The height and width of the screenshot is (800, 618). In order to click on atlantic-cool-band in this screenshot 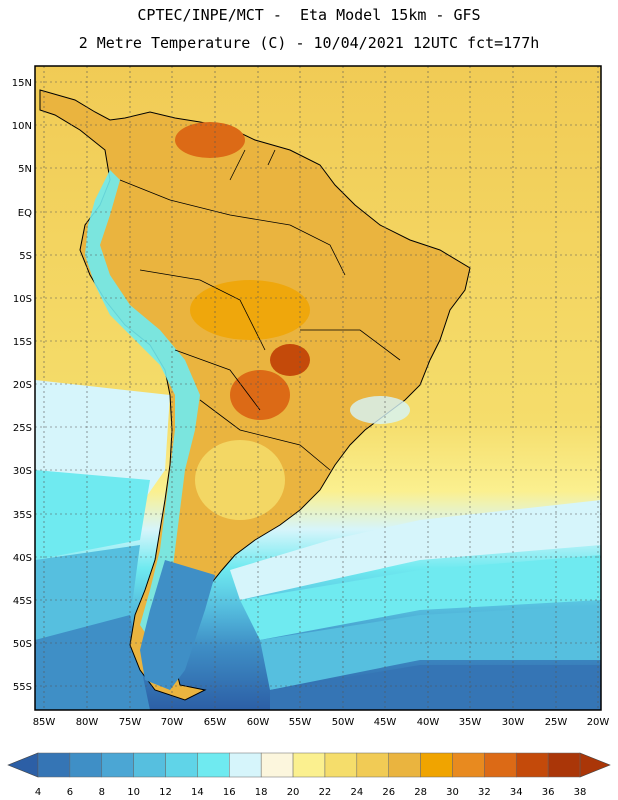, I will do `click(420, 597)`.